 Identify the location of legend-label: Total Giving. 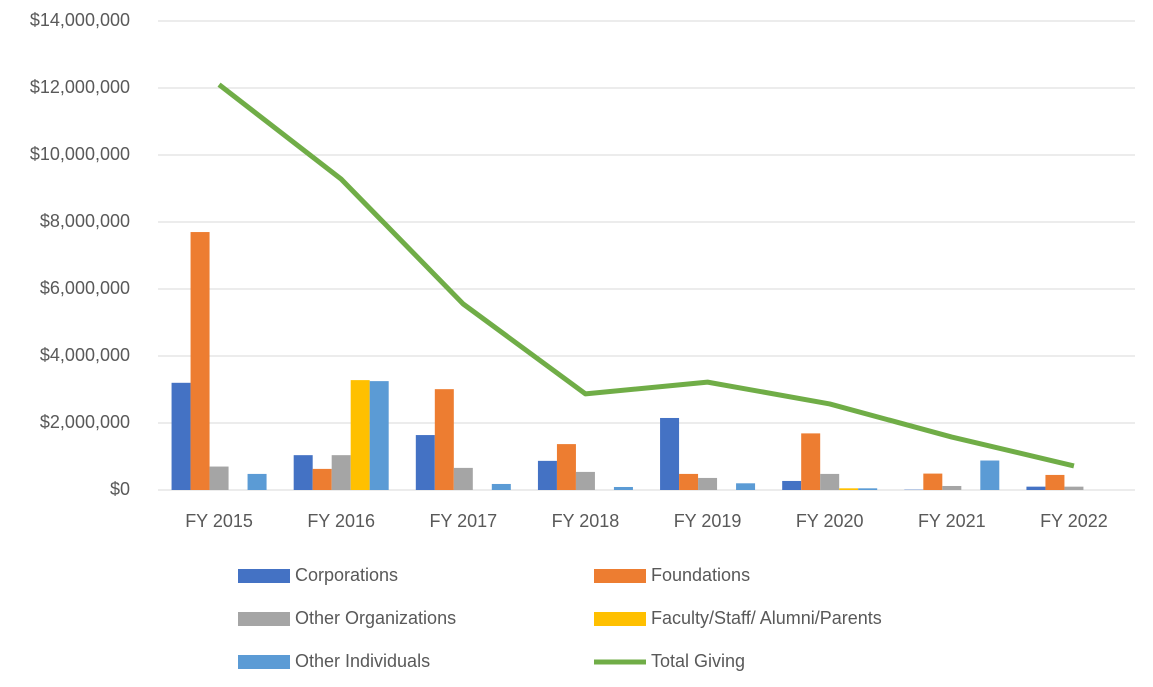
(698, 661).